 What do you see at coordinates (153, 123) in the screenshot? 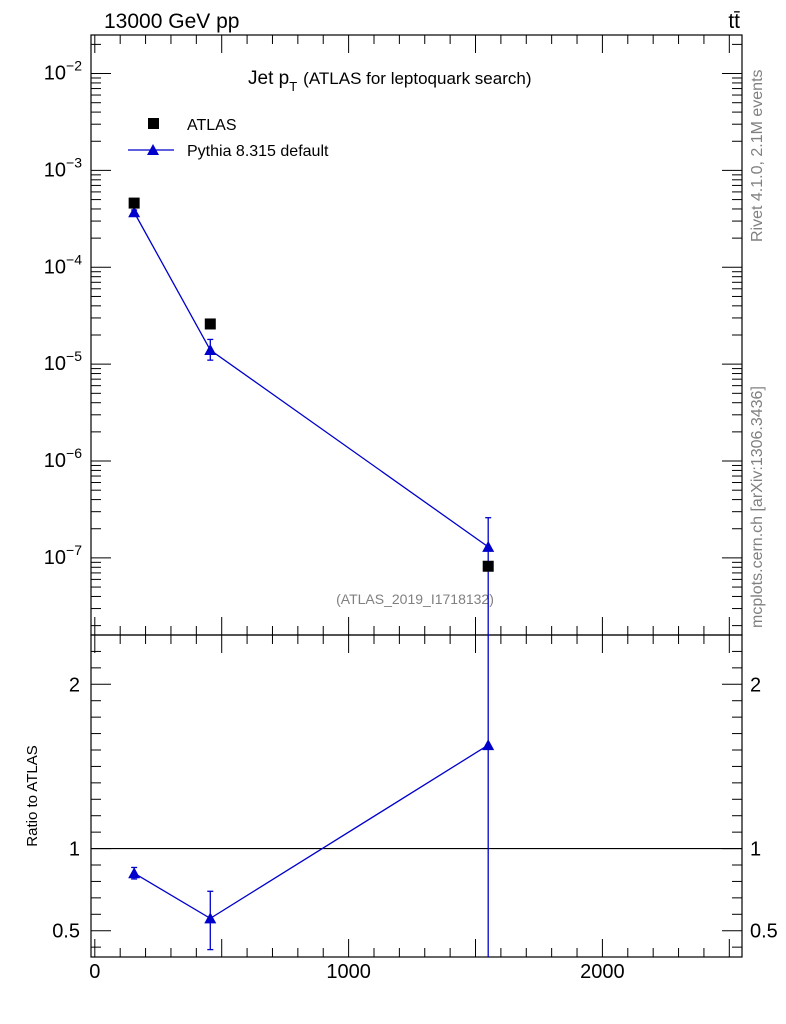
I see `legend-atlas-marker` at bounding box center [153, 123].